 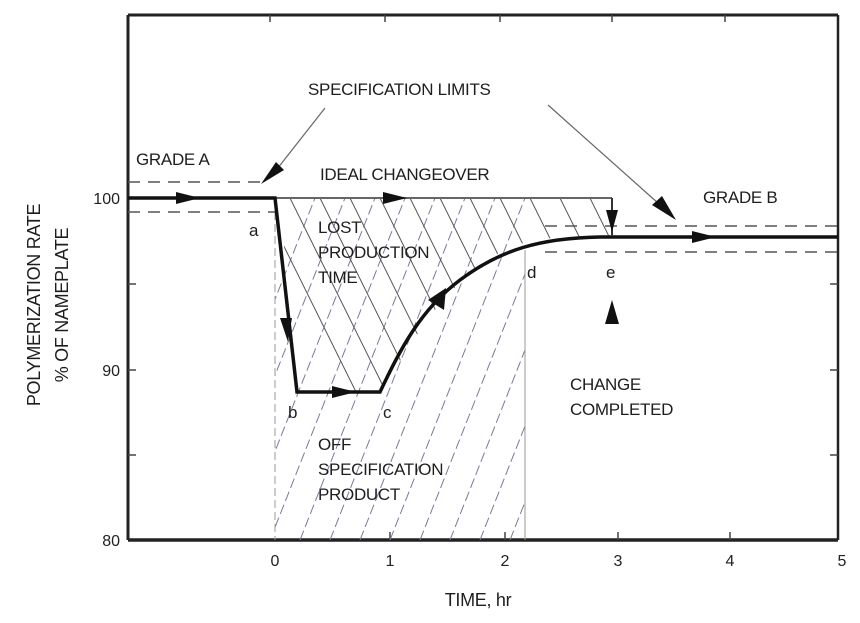 I want to click on grade-b-label: GRADE B, so click(x=740, y=197).